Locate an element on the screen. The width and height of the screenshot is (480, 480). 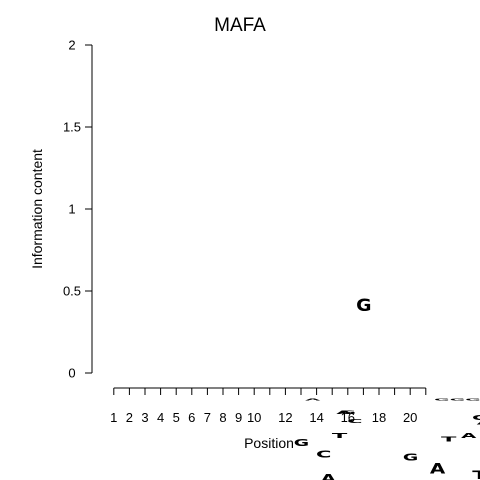
y-tick-label: 0 is located at coordinates (71, 373).